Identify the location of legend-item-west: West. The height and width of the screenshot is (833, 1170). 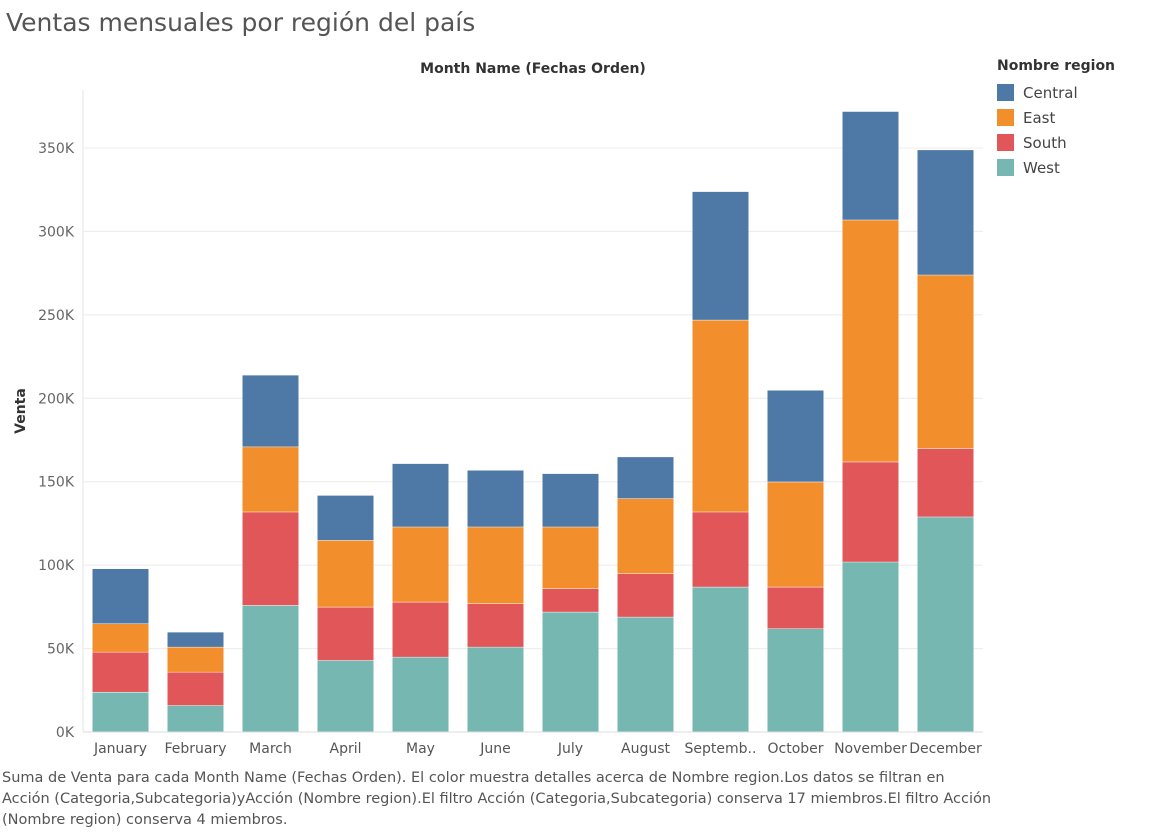
(1056, 167).